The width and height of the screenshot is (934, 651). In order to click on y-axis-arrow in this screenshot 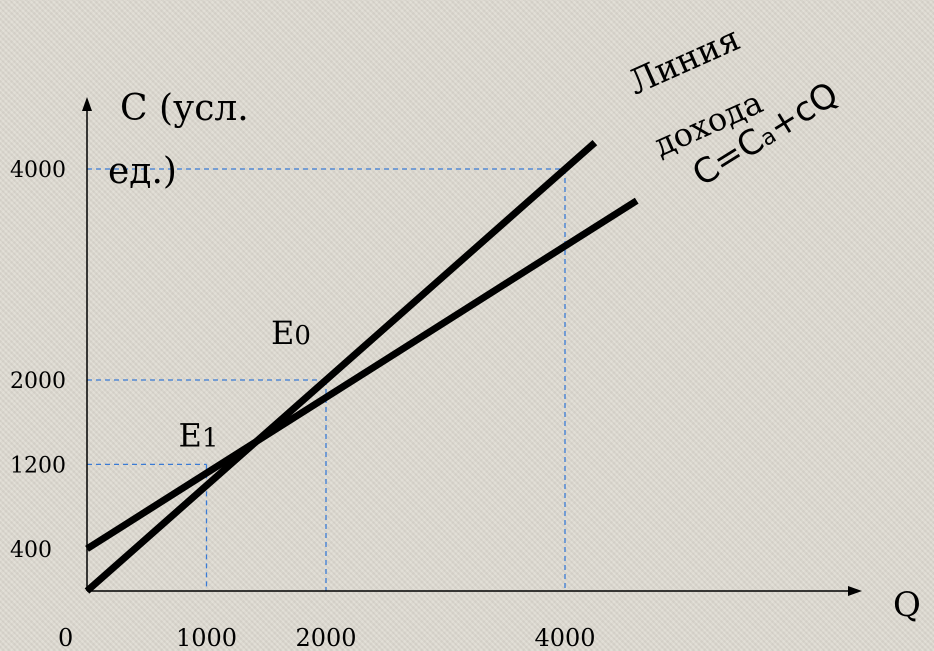, I will do `click(87, 104)`.